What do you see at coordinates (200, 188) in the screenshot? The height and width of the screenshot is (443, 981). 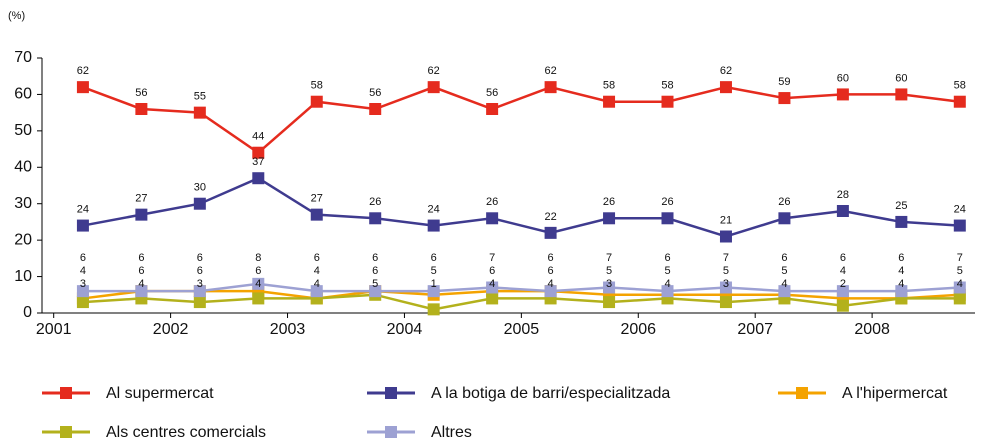 I see `data-label: 30` at bounding box center [200, 188].